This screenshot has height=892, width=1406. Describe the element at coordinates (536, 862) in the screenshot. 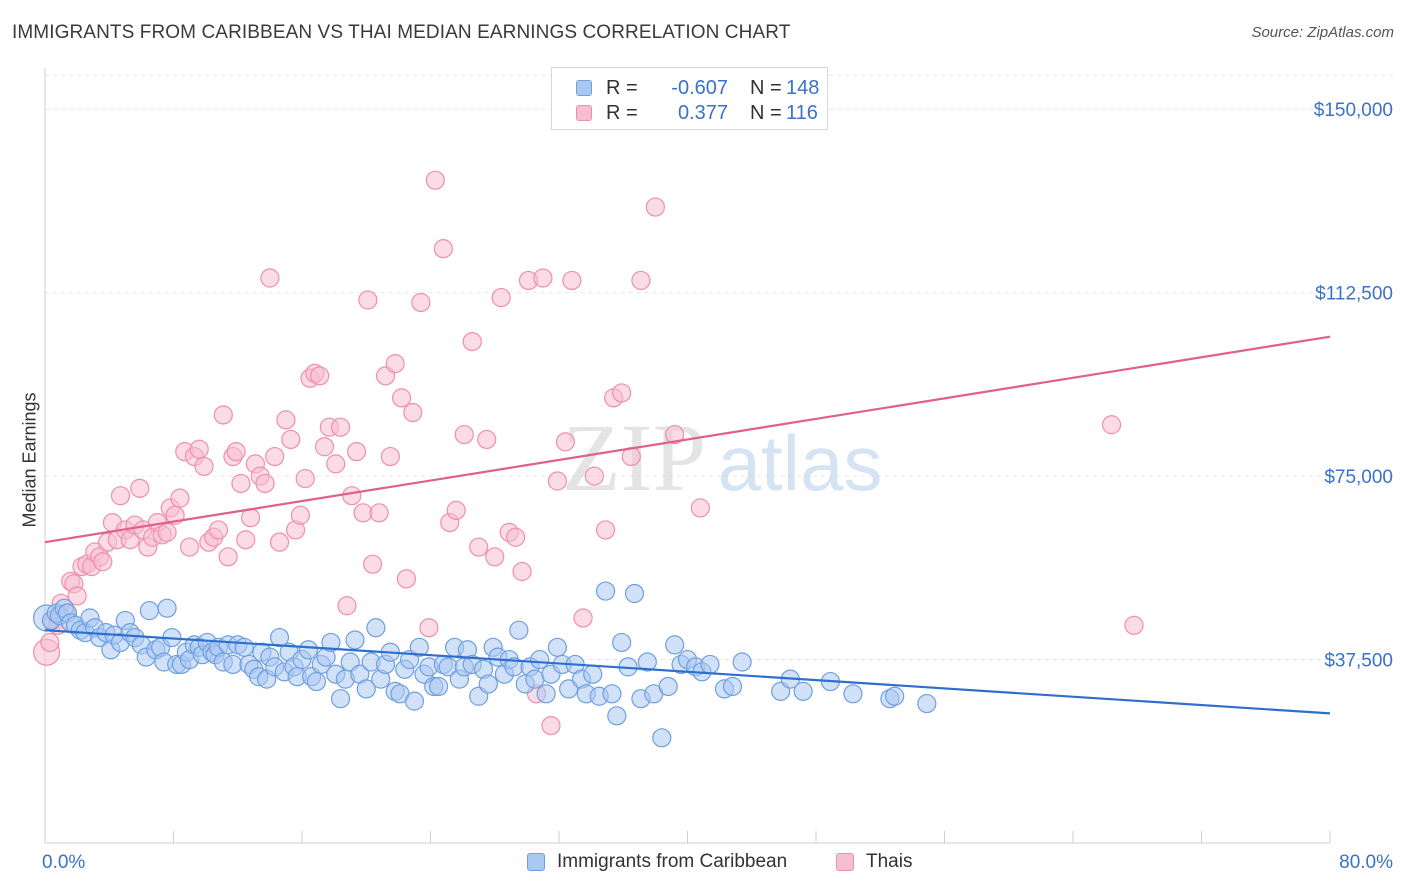

I see `series-swatch-caribbean` at that location.